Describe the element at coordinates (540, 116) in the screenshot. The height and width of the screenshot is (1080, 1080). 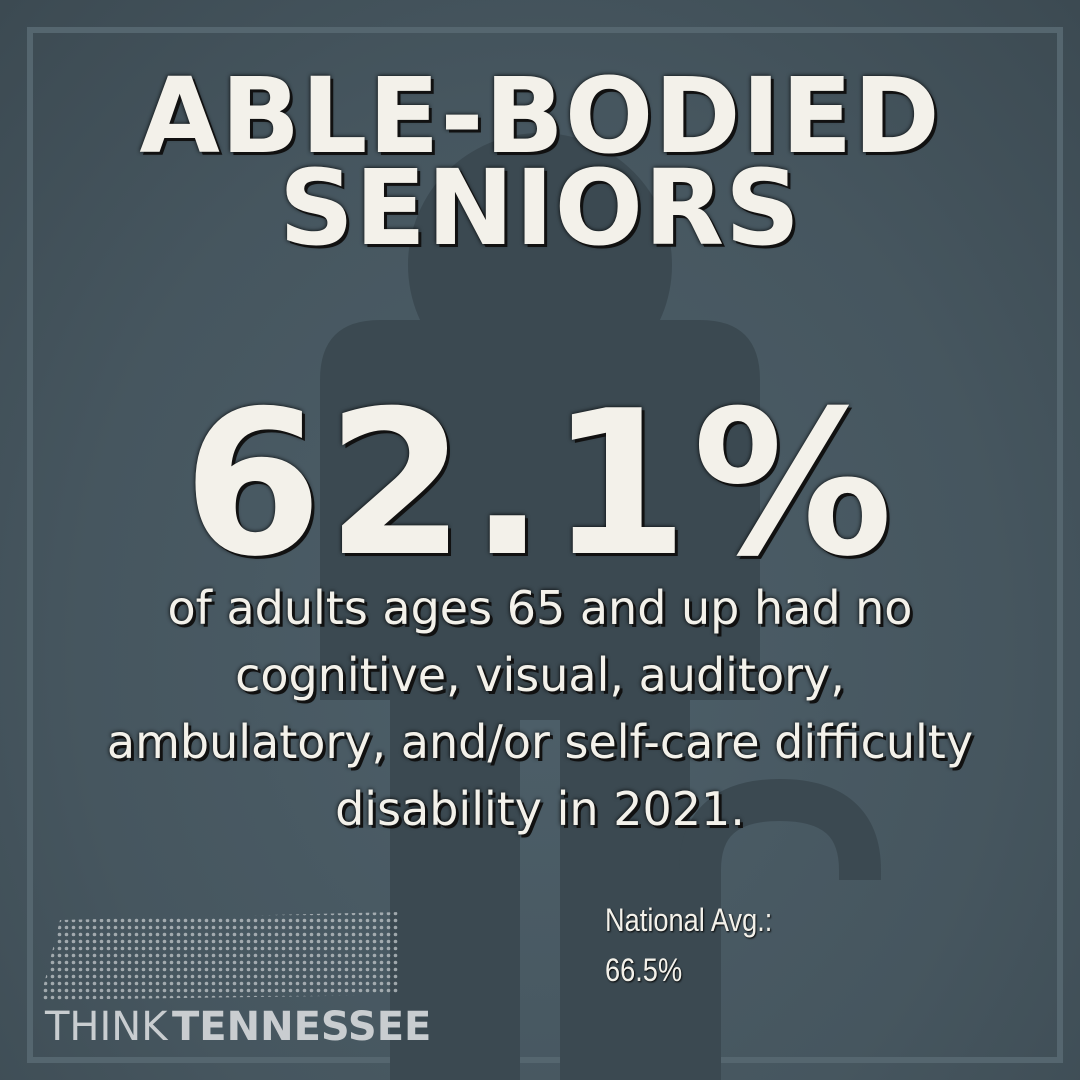
I see `title-line: ABLE-BODIED` at that location.